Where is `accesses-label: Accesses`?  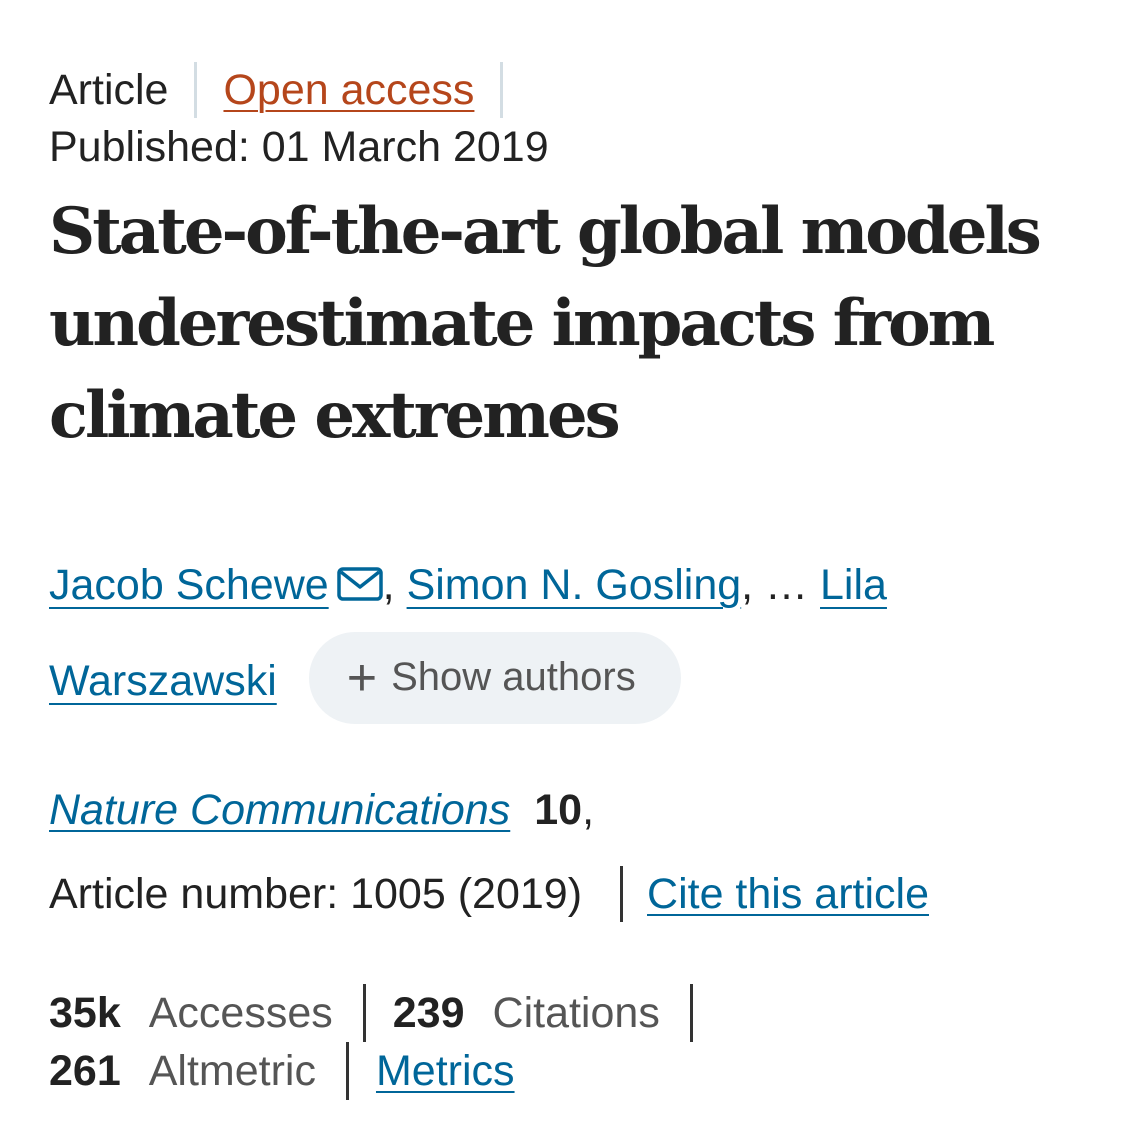 accesses-label: Accesses is located at coordinates (240, 1012).